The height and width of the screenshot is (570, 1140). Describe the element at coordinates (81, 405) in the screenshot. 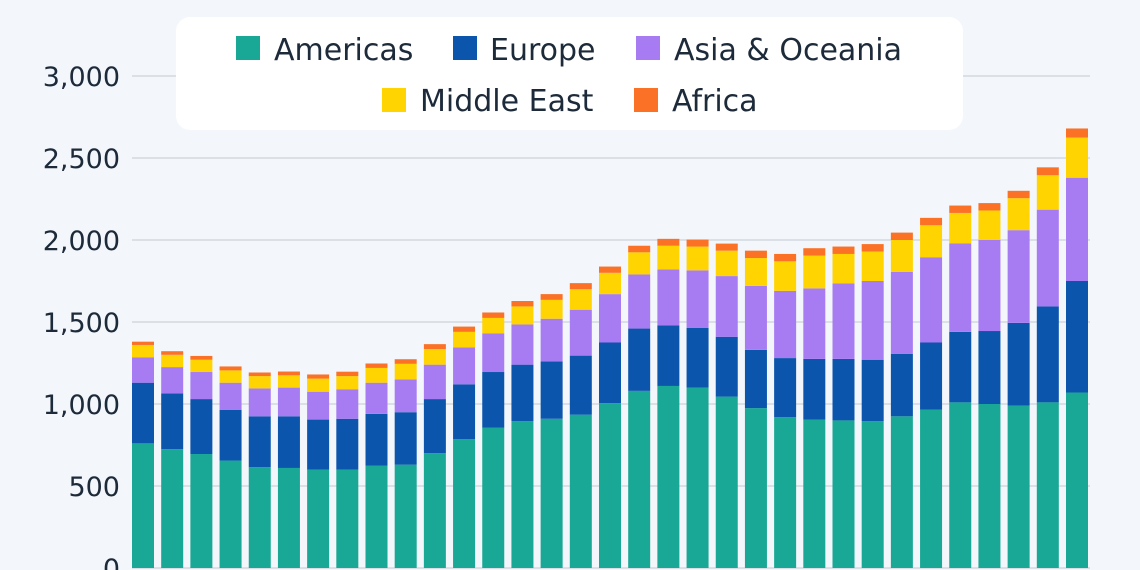

I see `y-tick-label: 1,000` at that location.